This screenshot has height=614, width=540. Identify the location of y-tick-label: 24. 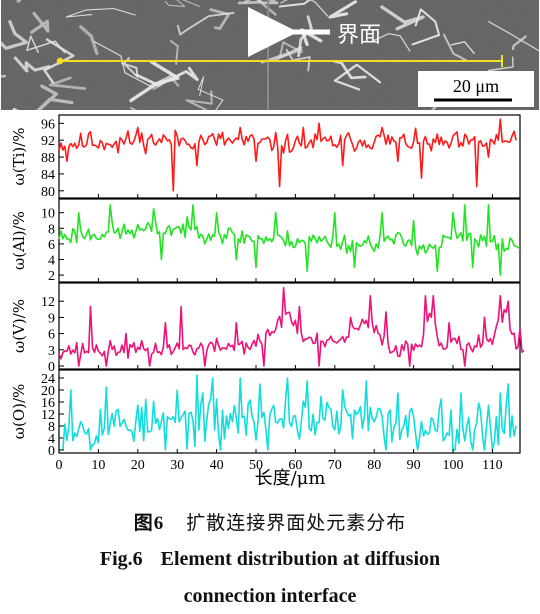
(48, 379).